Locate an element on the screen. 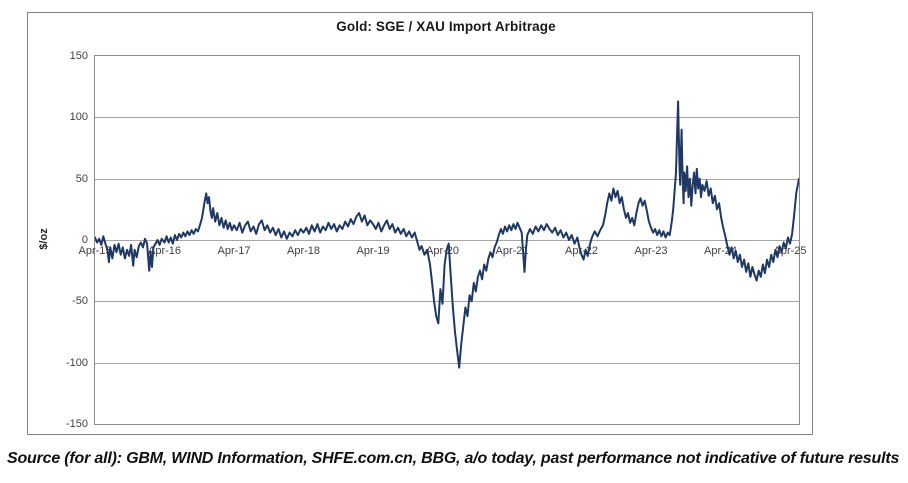  x-axis-label: Apr-15 is located at coordinates (95, 251).